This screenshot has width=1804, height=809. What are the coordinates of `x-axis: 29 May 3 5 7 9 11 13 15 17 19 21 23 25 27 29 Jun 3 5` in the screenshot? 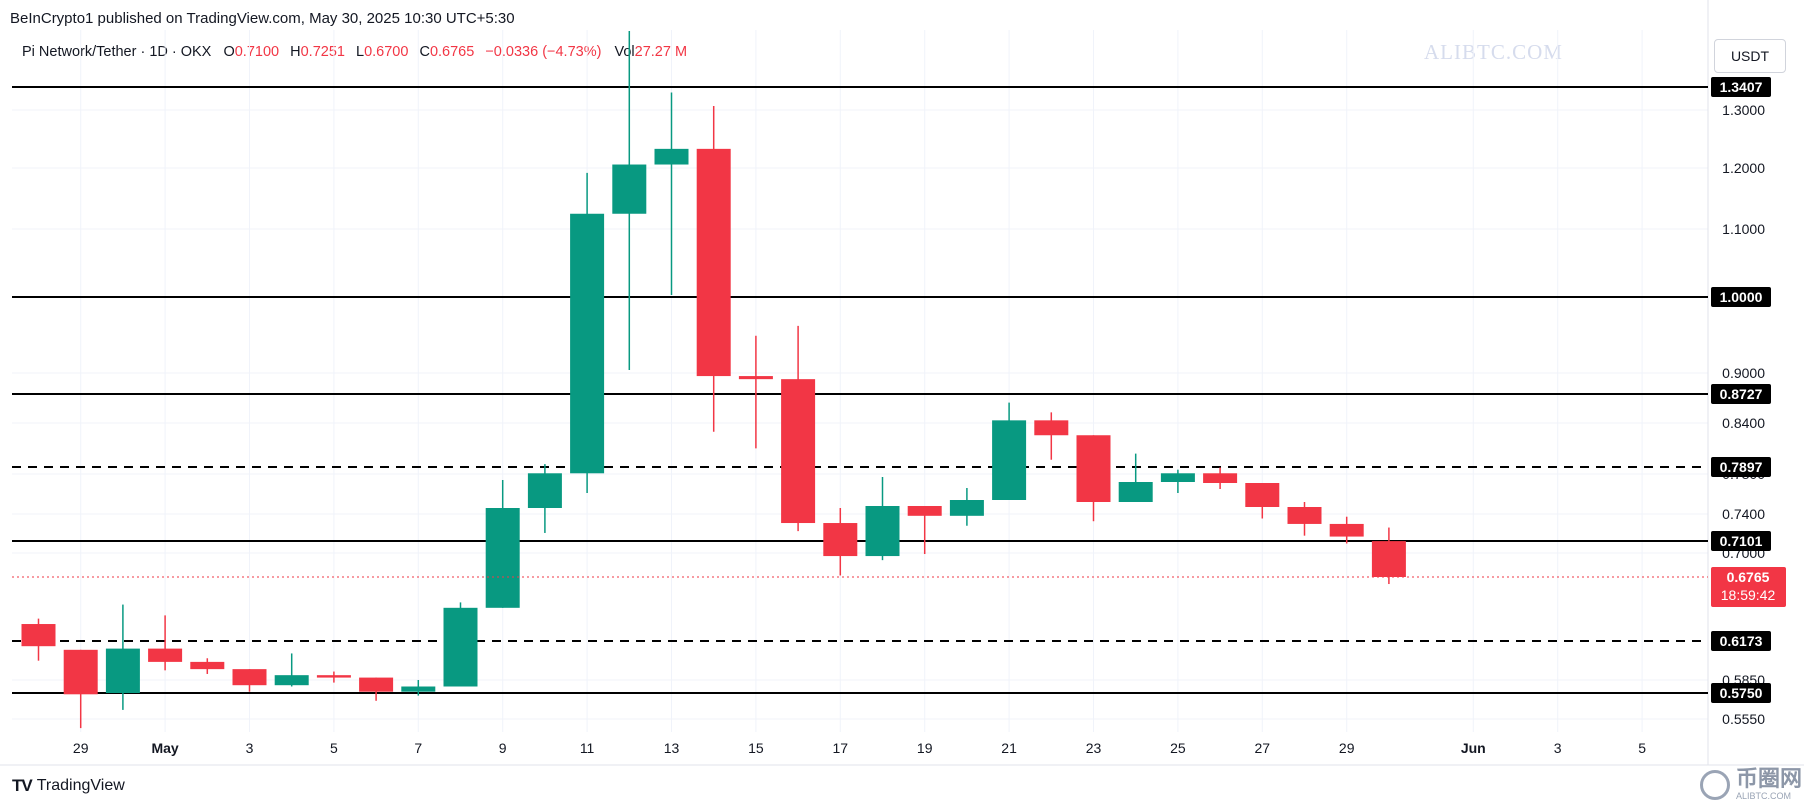 It's located at (859, 748).